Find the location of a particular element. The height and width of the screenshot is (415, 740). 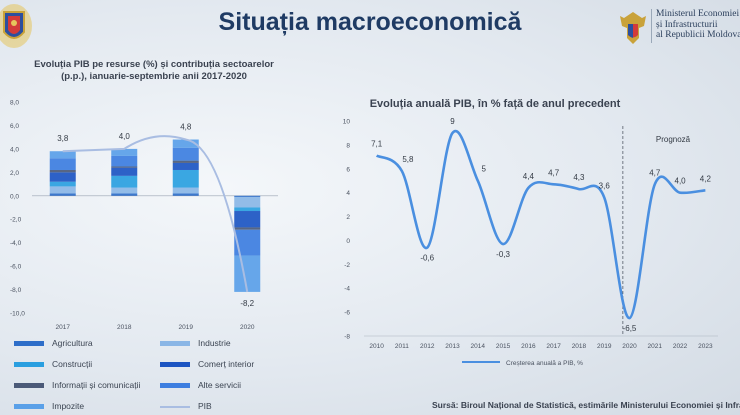

x-tick-label: 2011 is located at coordinates (402, 346).